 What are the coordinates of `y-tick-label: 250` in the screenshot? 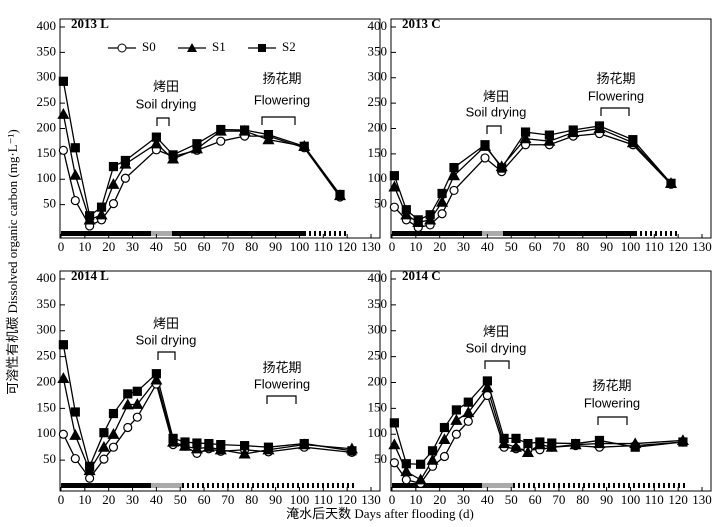 It's located at (378, 101).